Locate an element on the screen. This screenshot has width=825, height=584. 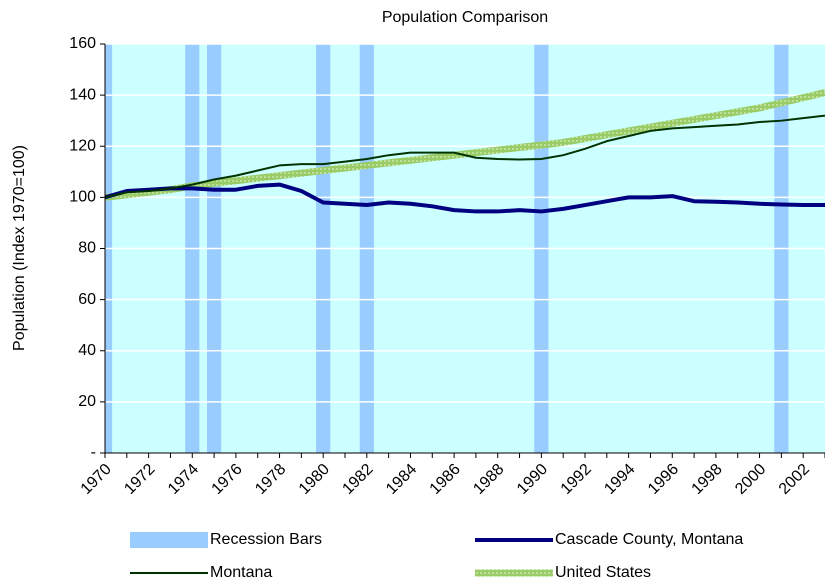
x-tick-label: 1974 is located at coordinates (183, 479).